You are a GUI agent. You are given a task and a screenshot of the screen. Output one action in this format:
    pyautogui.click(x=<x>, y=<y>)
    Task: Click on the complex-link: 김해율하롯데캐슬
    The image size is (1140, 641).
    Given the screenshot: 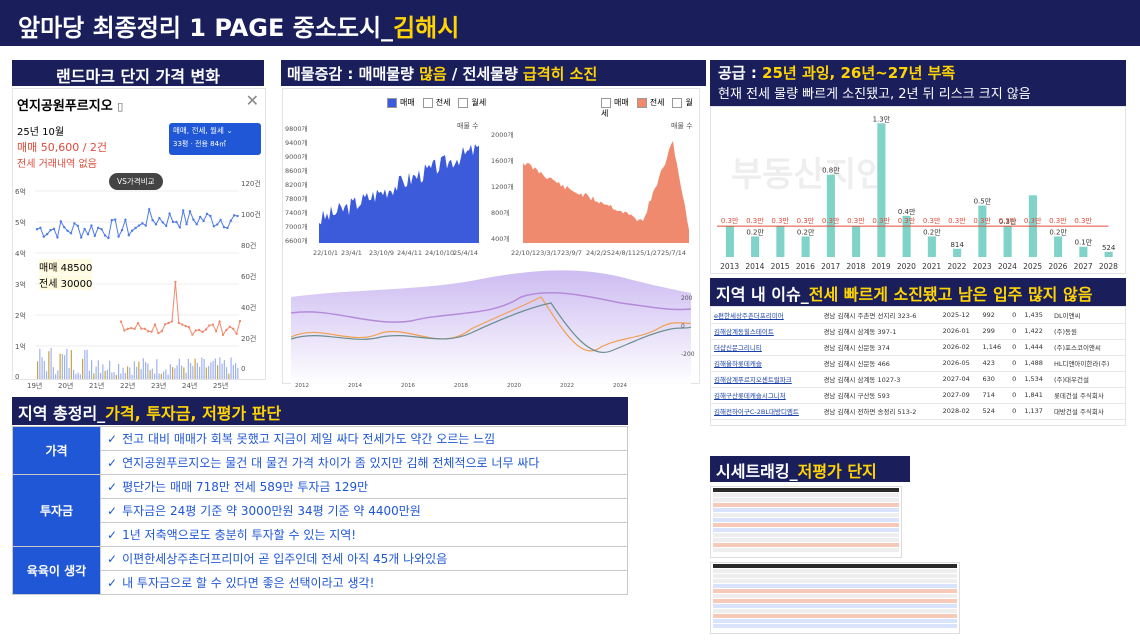 What is the action you would take?
    pyautogui.click(x=766, y=363)
    